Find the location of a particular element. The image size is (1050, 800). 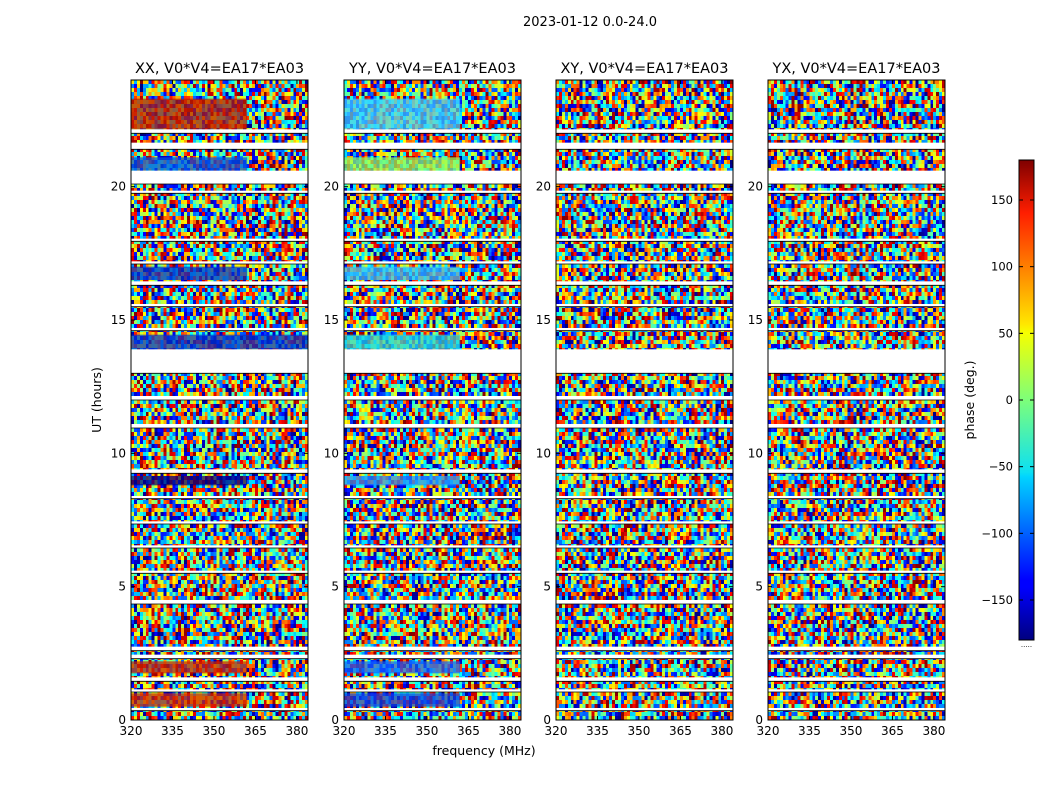

panel-title: YY, V0*V4=EA17*EA03 is located at coordinates (432, 69).